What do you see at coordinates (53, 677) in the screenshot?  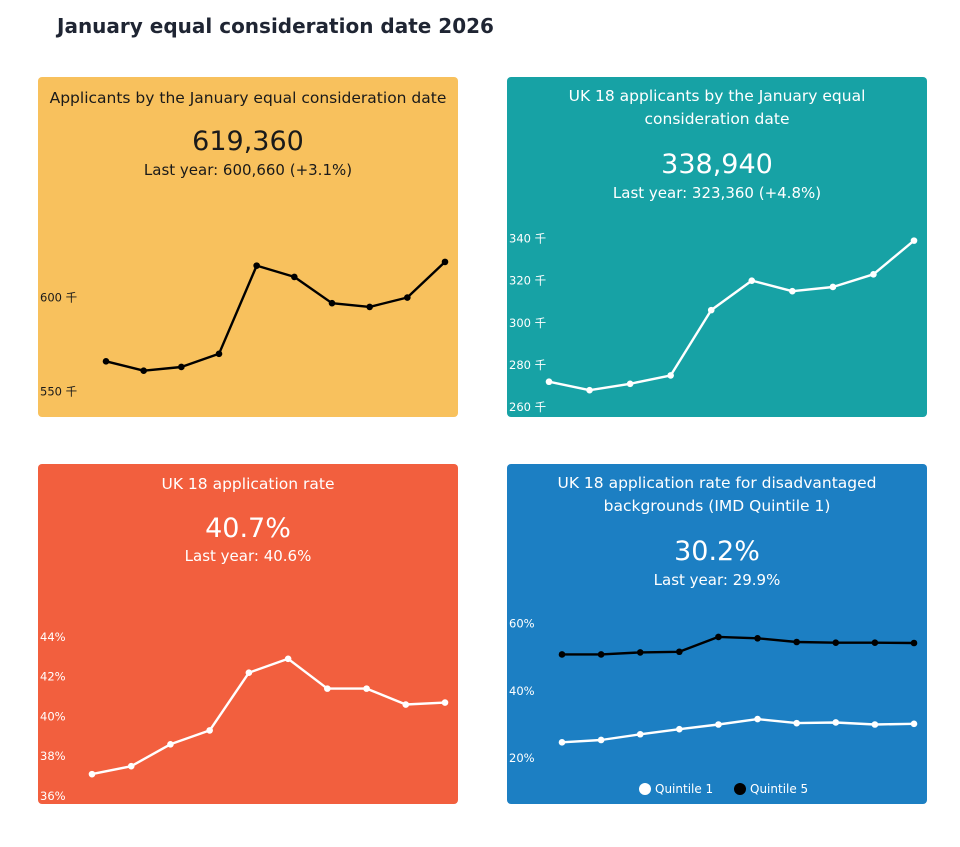 I see `y-tick-label: 42%` at bounding box center [53, 677].